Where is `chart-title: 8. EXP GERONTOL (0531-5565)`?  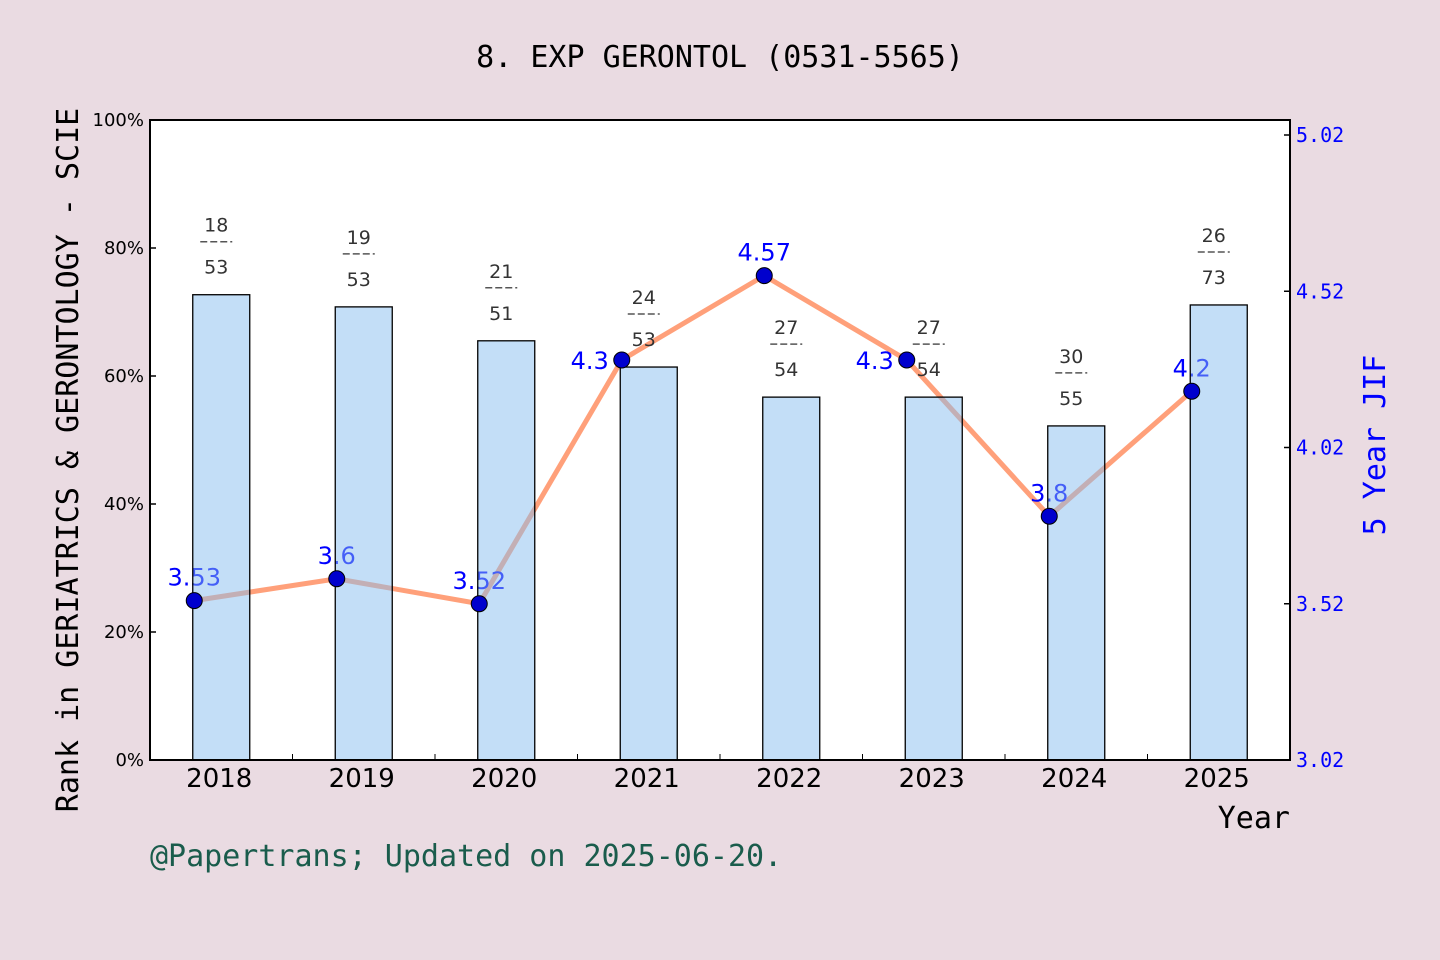
chart-title: 8. EXP GERONTOL (0531-5565) is located at coordinates (720, 57).